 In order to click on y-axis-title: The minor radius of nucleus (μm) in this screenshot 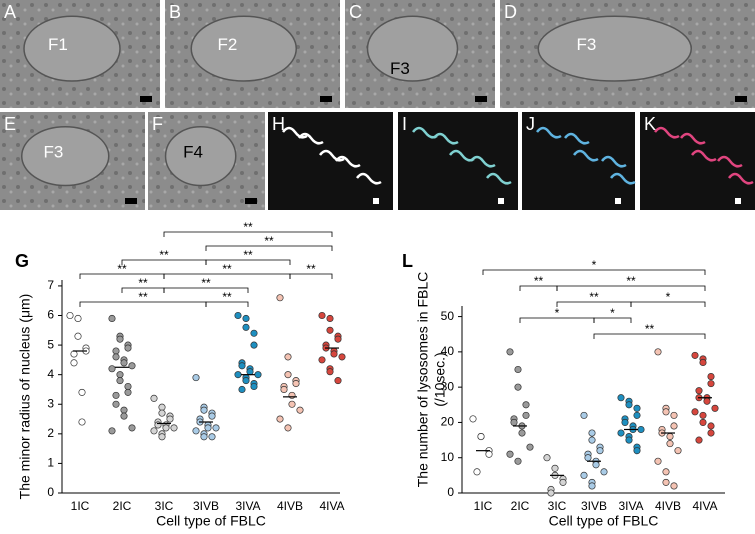, I will do `click(25, 397)`.